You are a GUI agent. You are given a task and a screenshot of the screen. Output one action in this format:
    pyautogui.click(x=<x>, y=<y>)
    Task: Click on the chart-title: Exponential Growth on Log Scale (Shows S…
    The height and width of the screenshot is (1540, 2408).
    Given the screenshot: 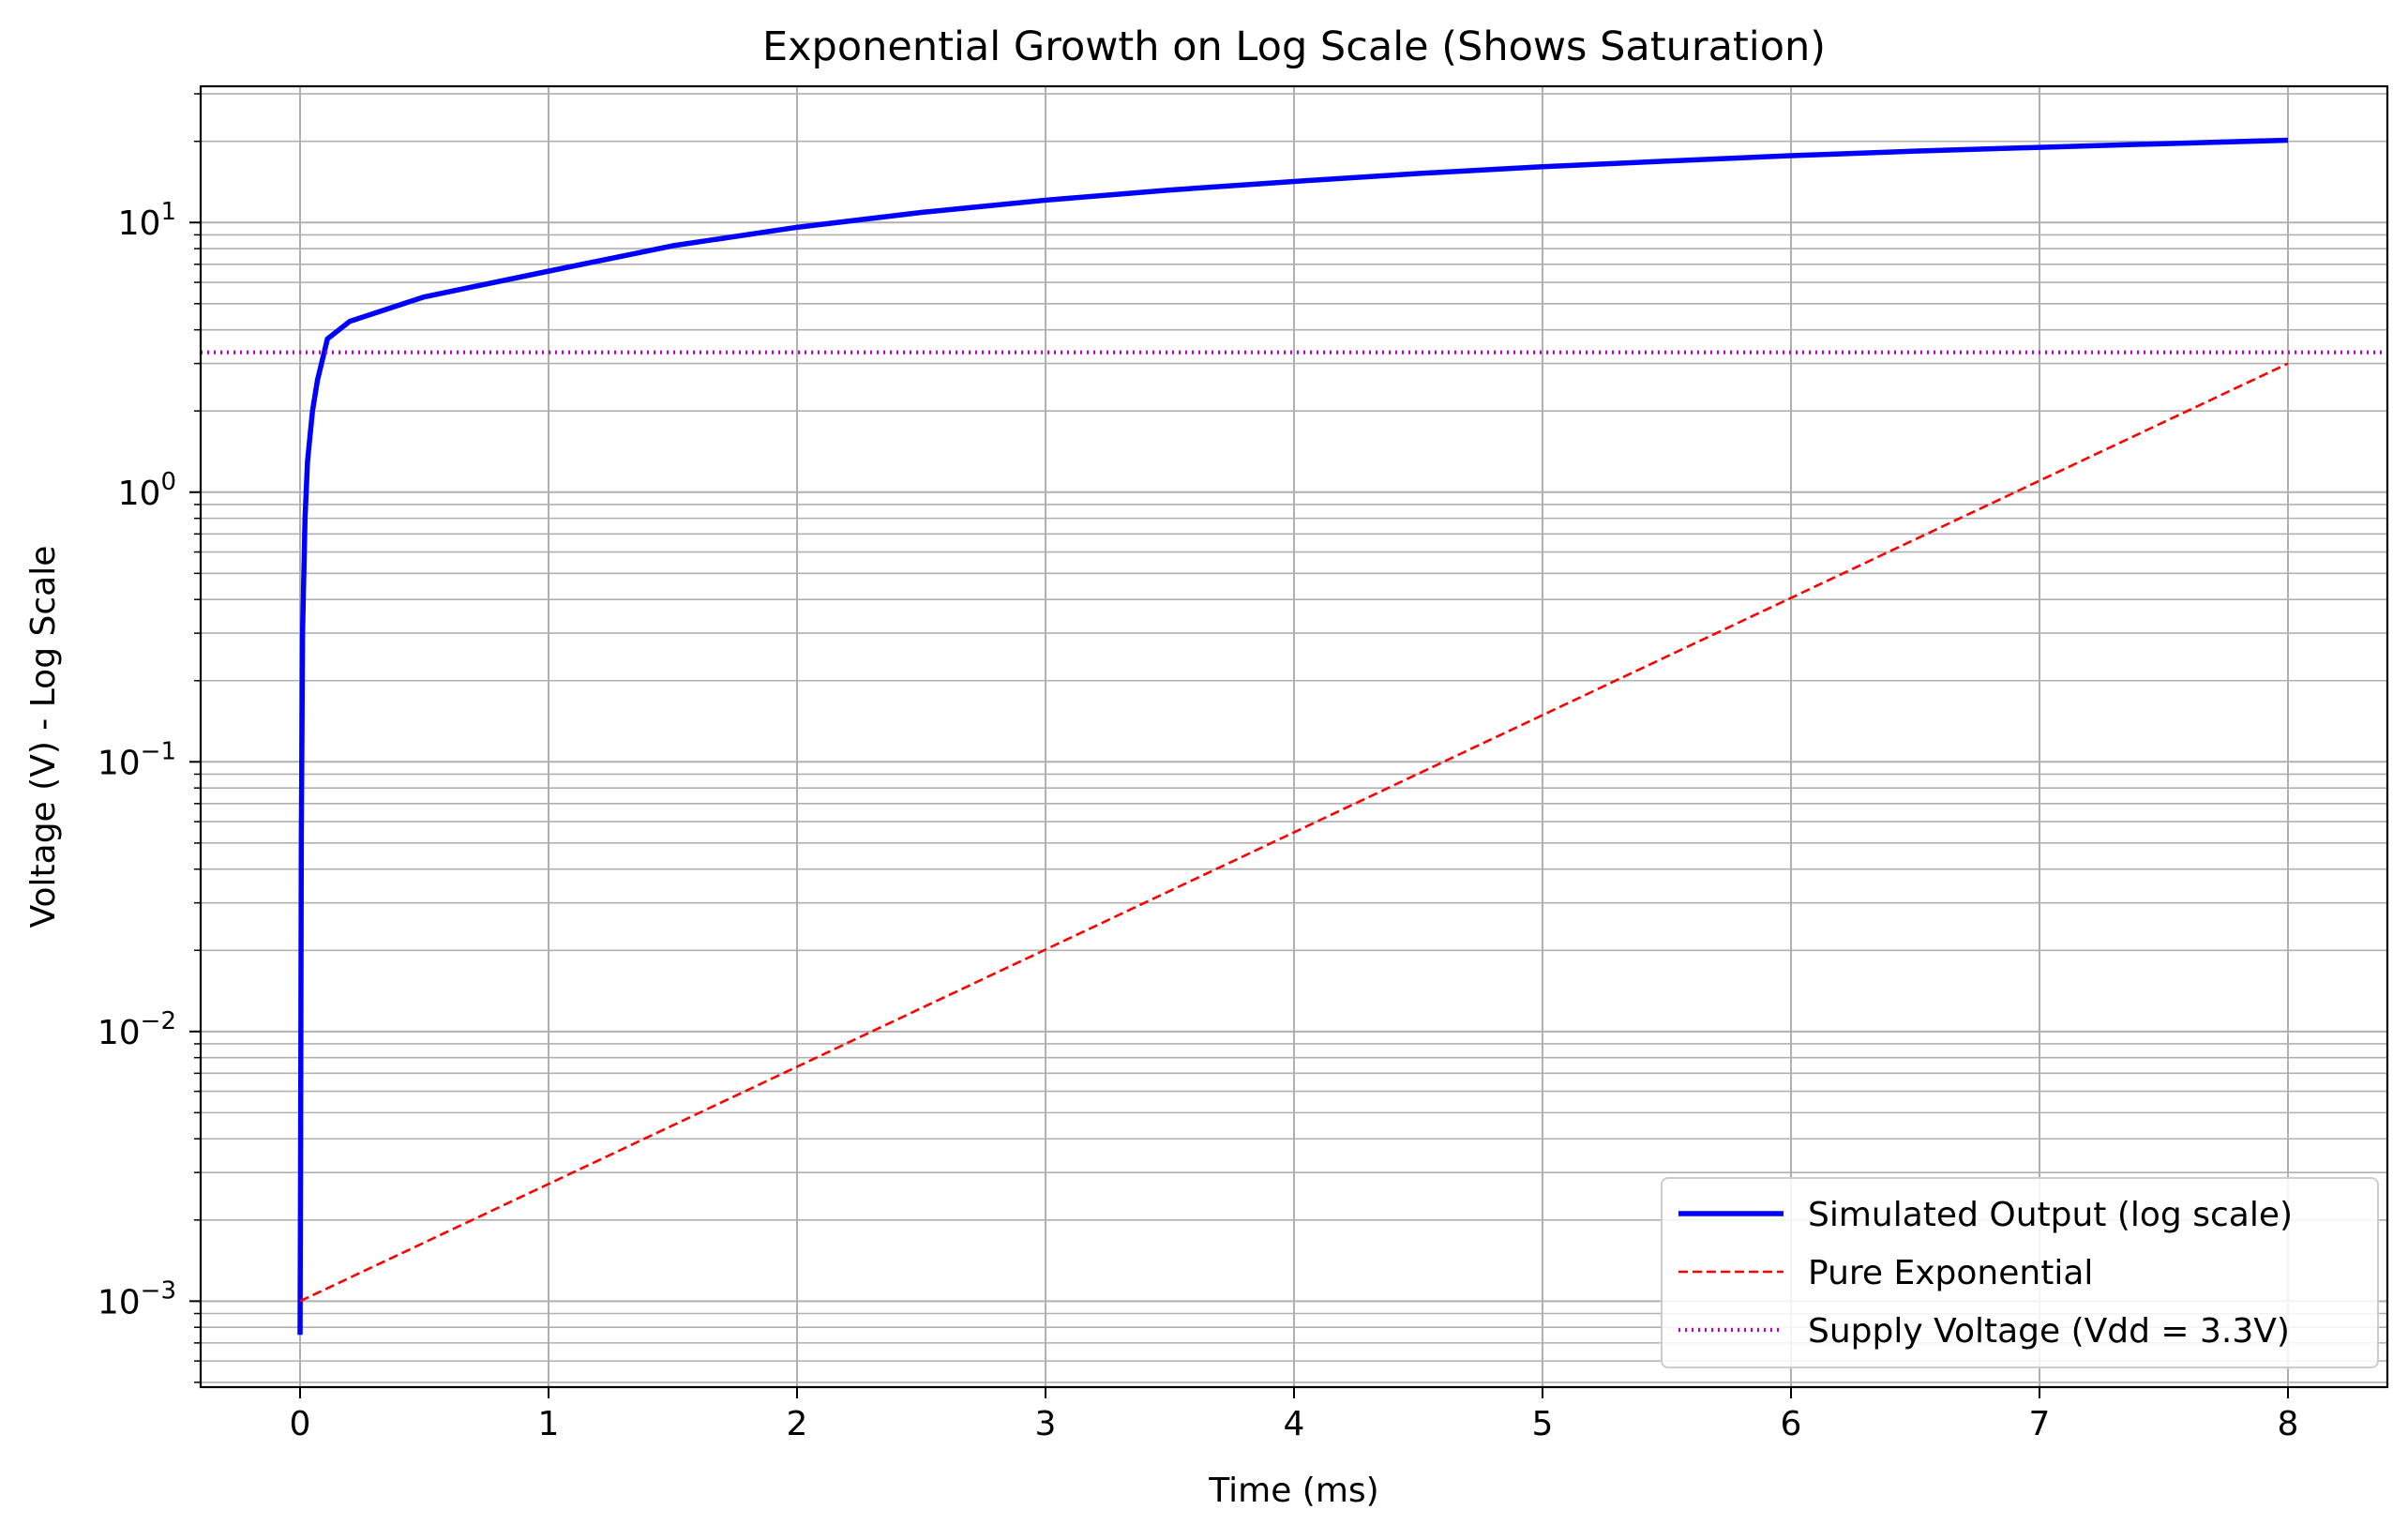 What is the action you would take?
    pyautogui.click(x=1294, y=46)
    